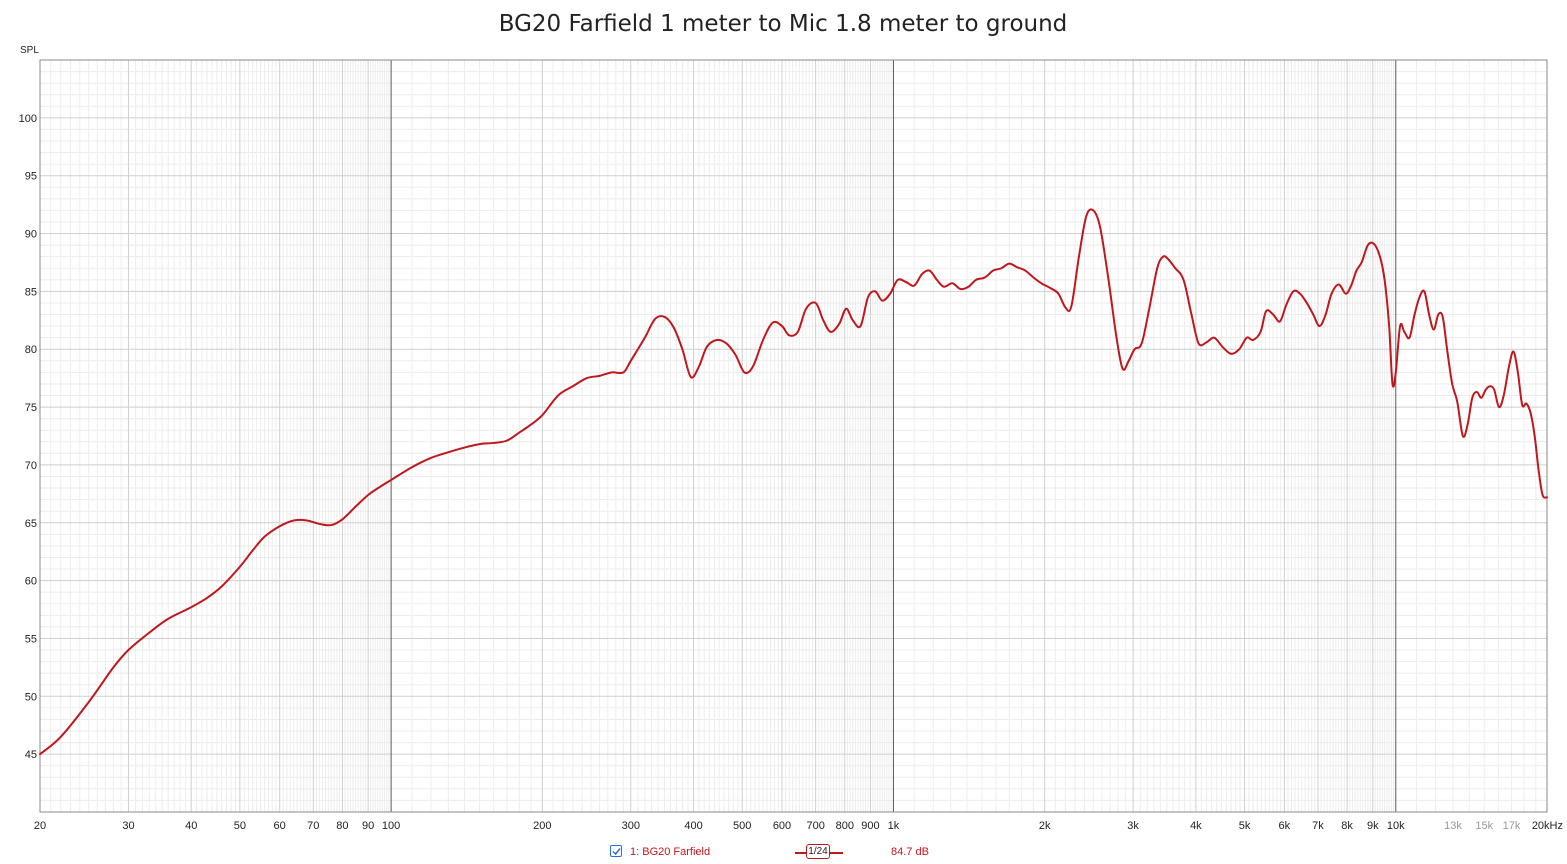 The width and height of the screenshot is (1567, 864). Describe the element at coordinates (894, 826) in the screenshot. I see `x-tick-label: 1k` at that location.